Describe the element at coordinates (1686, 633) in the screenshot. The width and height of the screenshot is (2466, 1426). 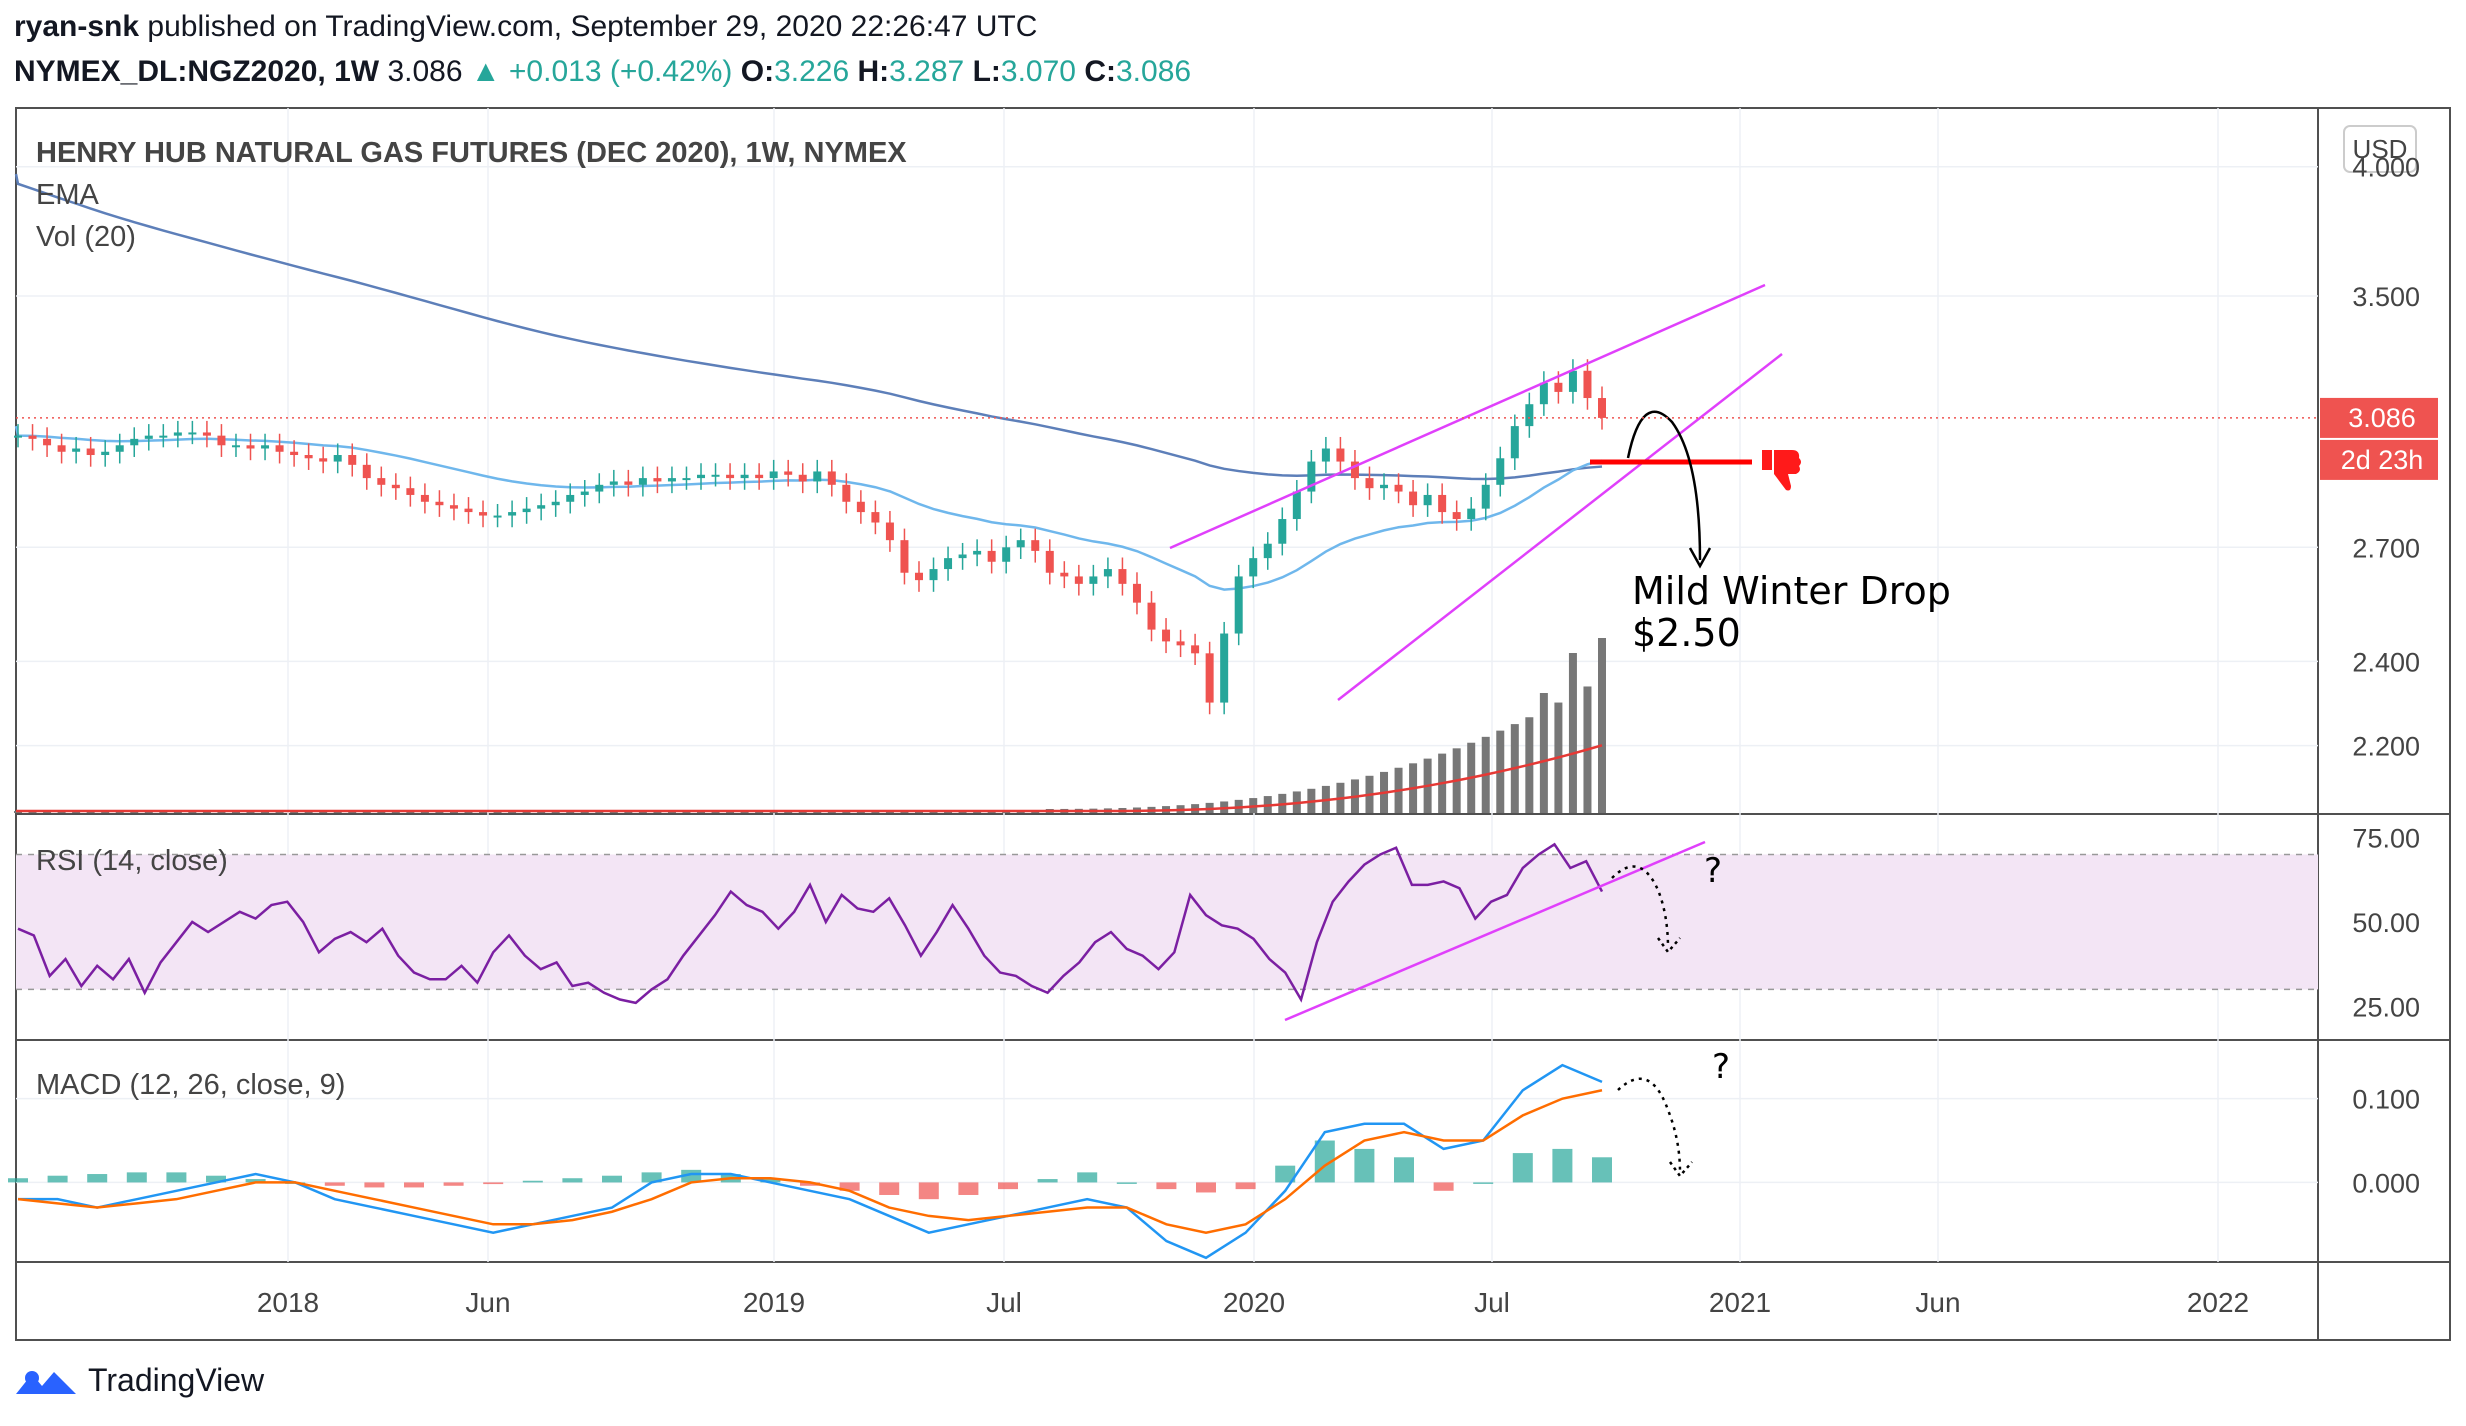
I see `drop-text-2: $2.50` at that location.